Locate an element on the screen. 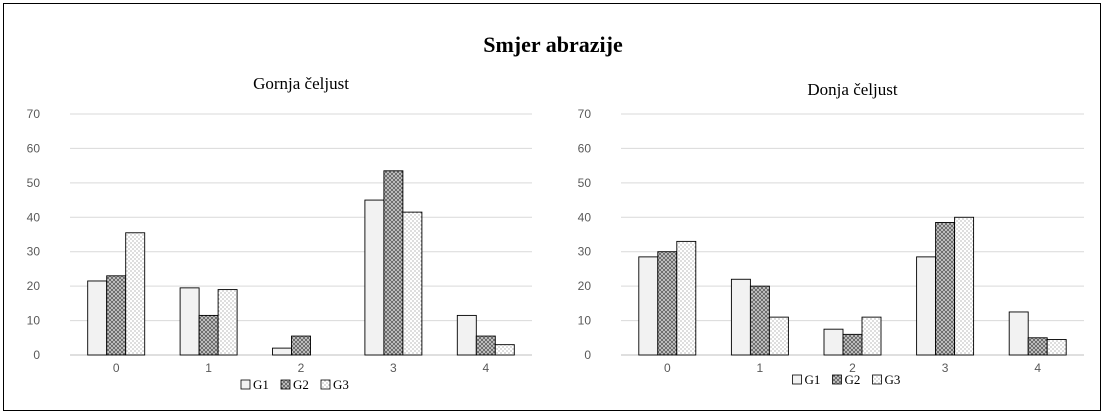 The height and width of the screenshot is (414, 1105). panel-title: Donja čeljust is located at coordinates (852, 89).